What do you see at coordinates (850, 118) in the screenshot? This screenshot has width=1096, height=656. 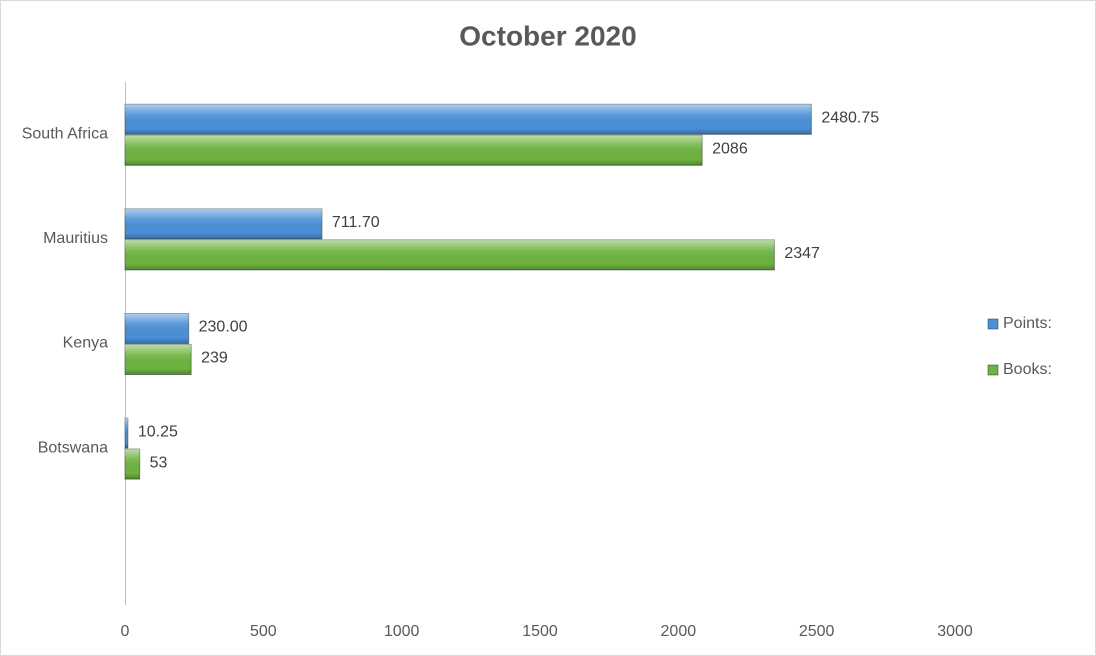 I see `data-label: 2480.75` at bounding box center [850, 118].